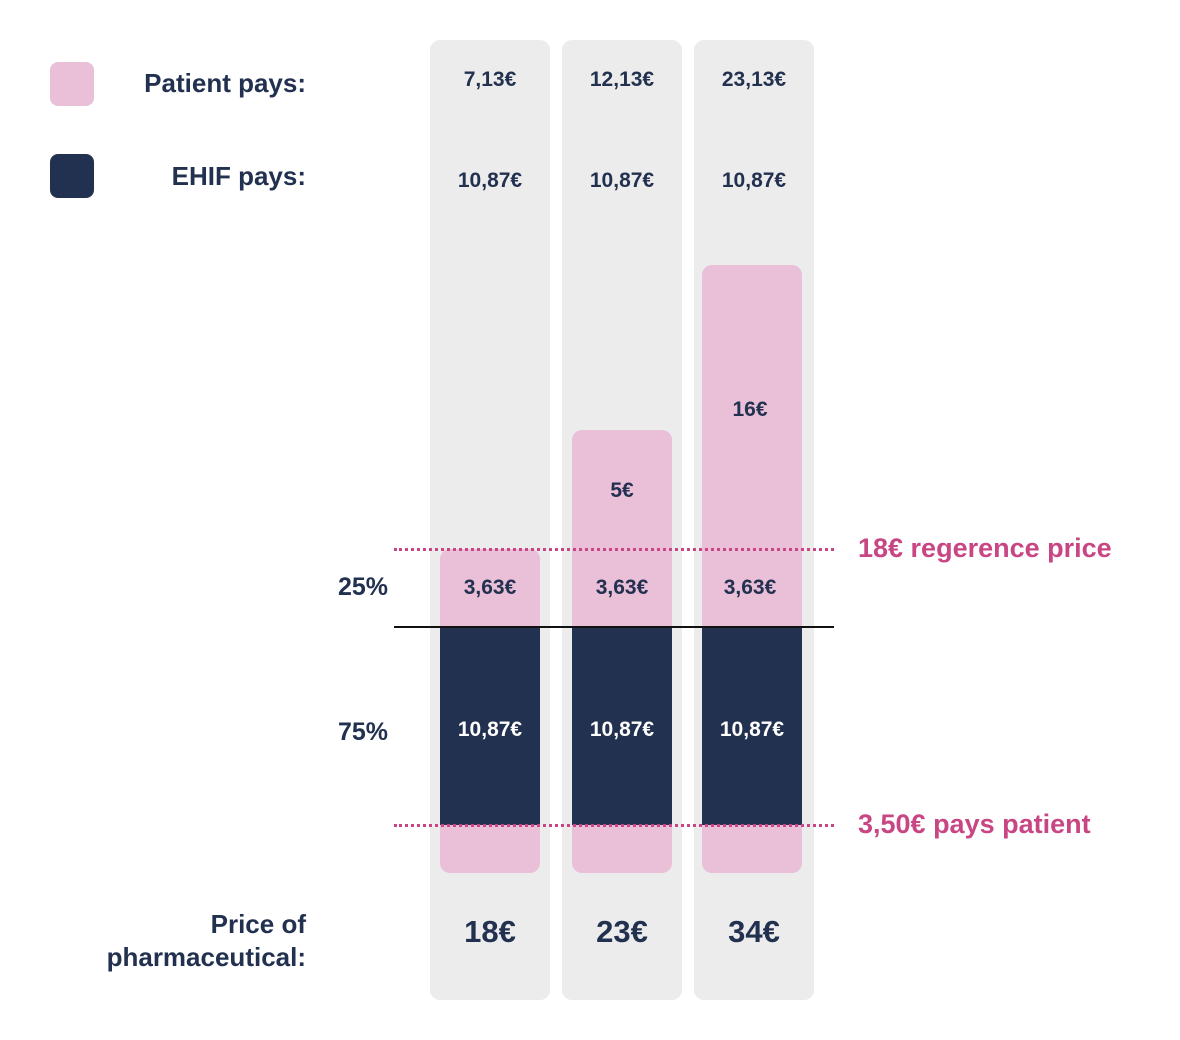 This screenshot has width=1180, height=1040. What do you see at coordinates (238, 176) in the screenshot?
I see `legend-label-ehif: EHIF pays:` at bounding box center [238, 176].